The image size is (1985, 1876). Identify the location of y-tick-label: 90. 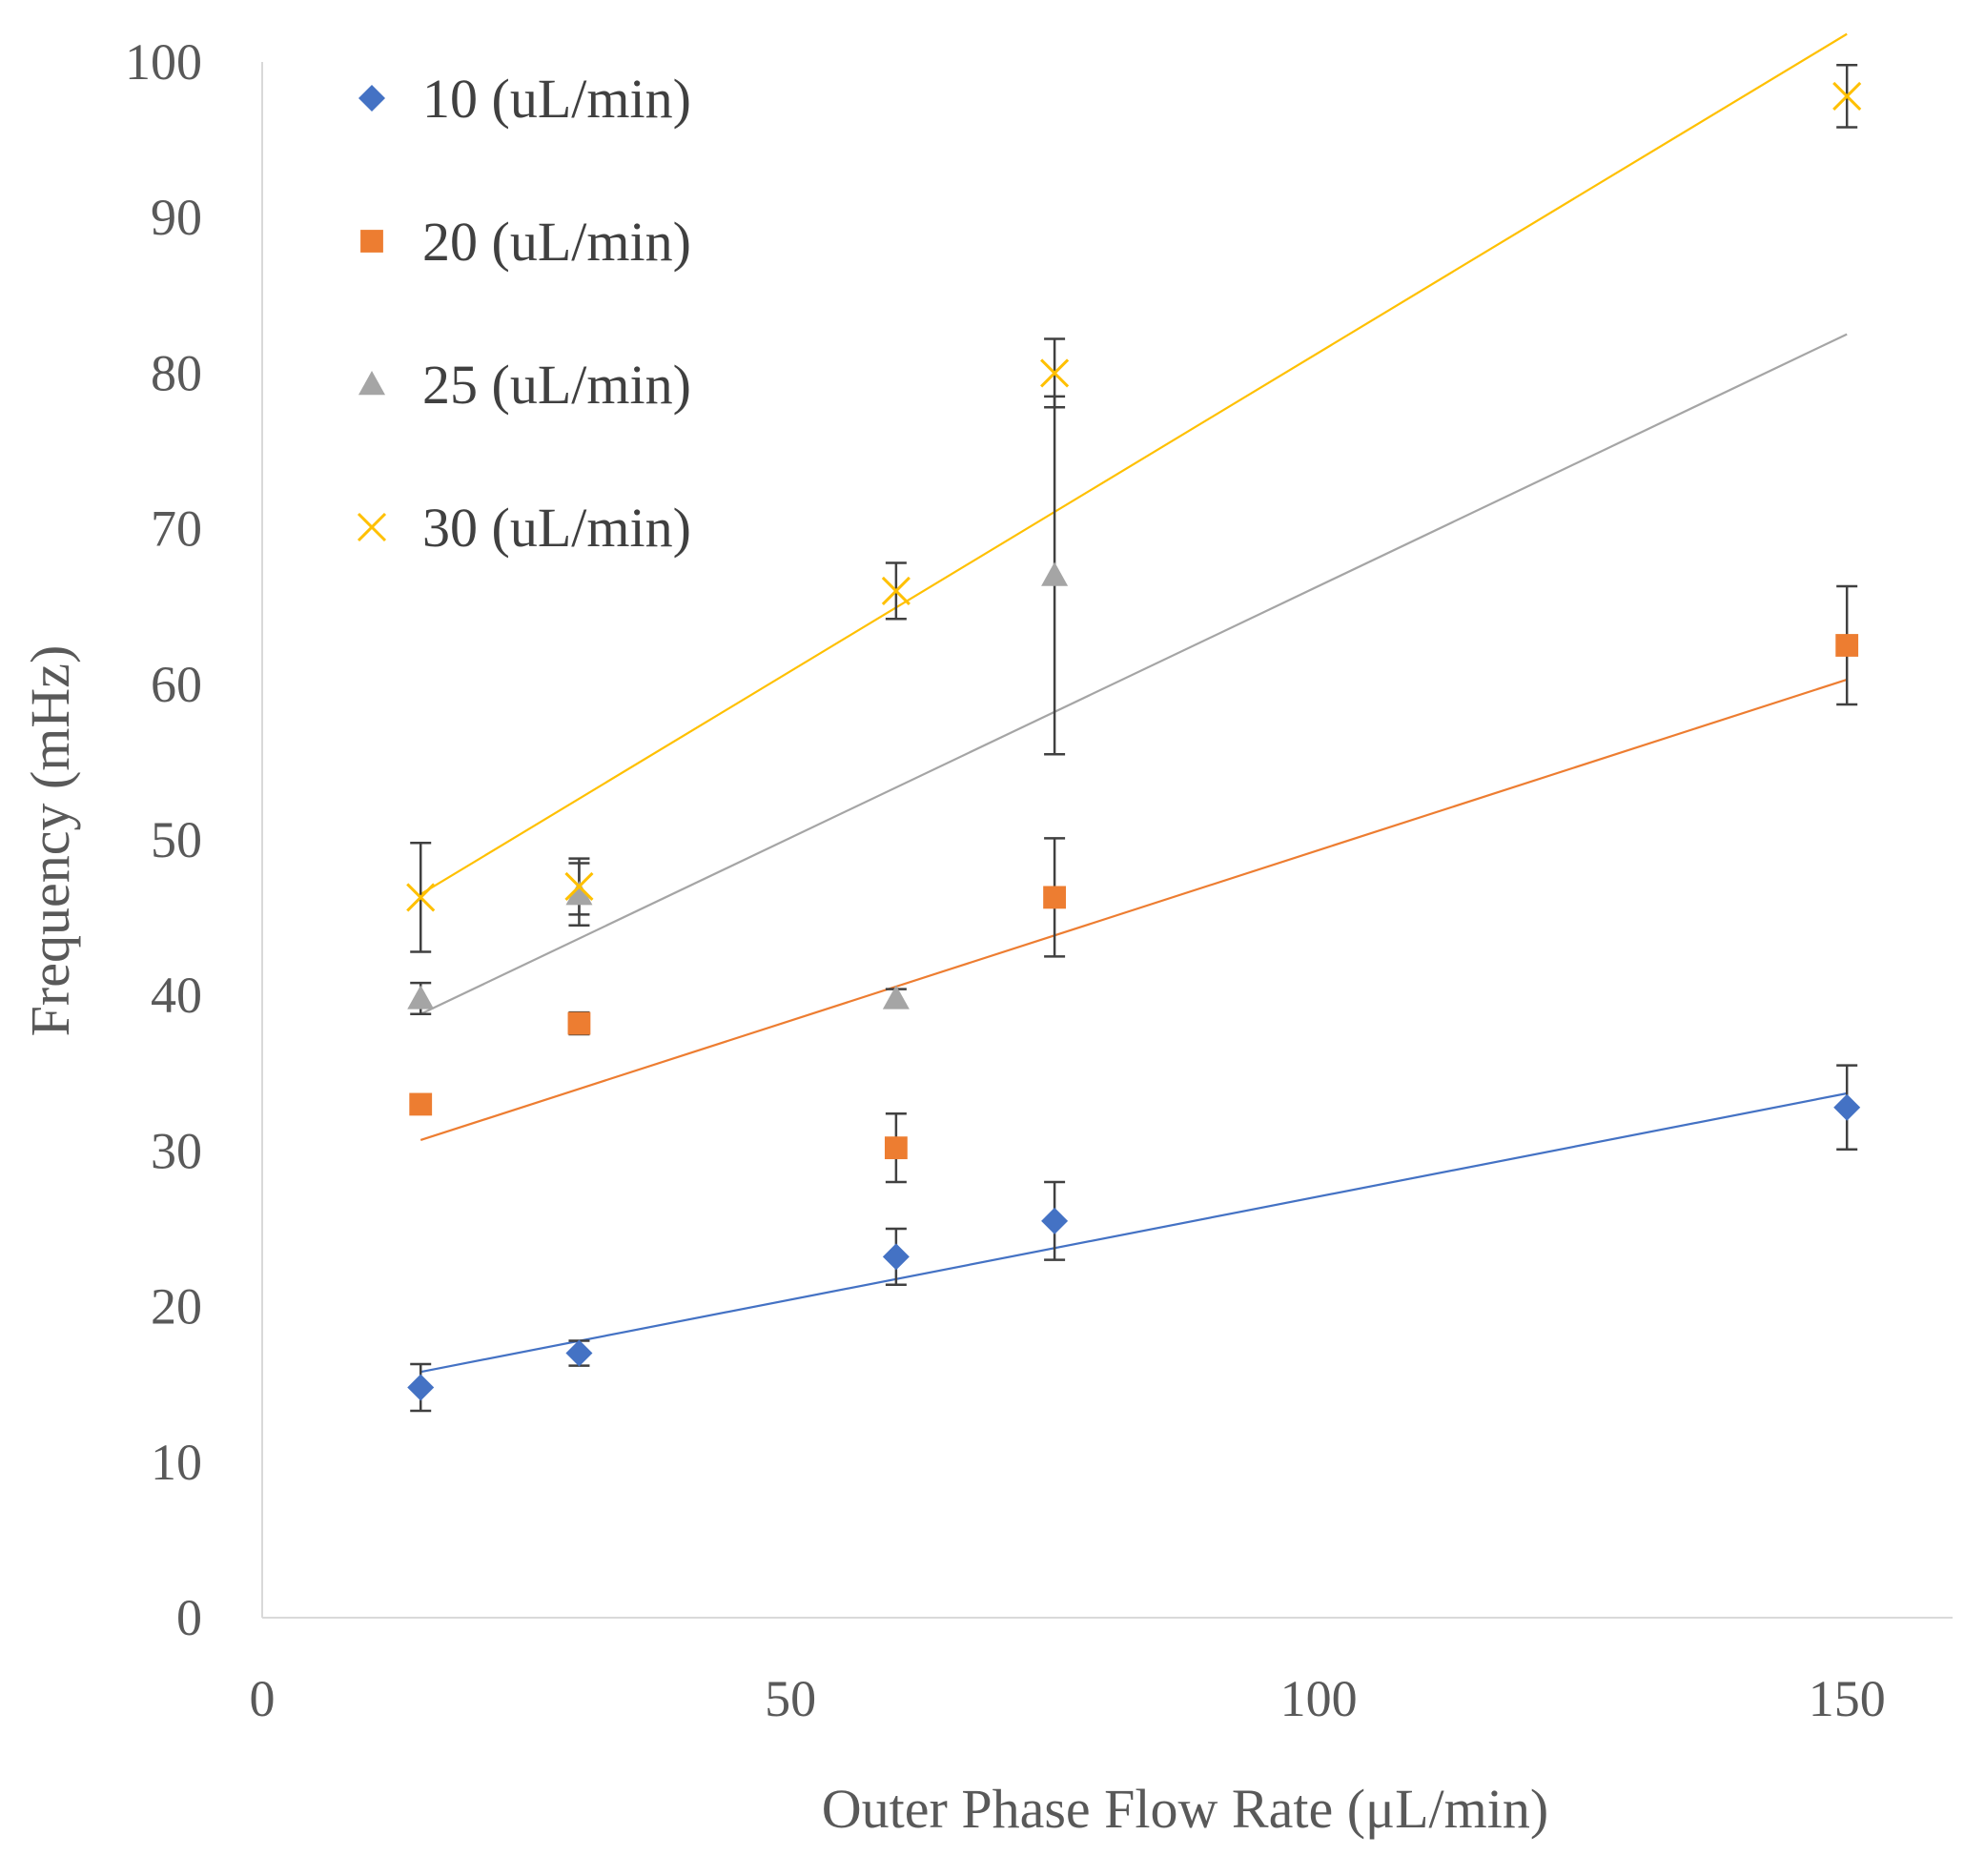
(177, 217).